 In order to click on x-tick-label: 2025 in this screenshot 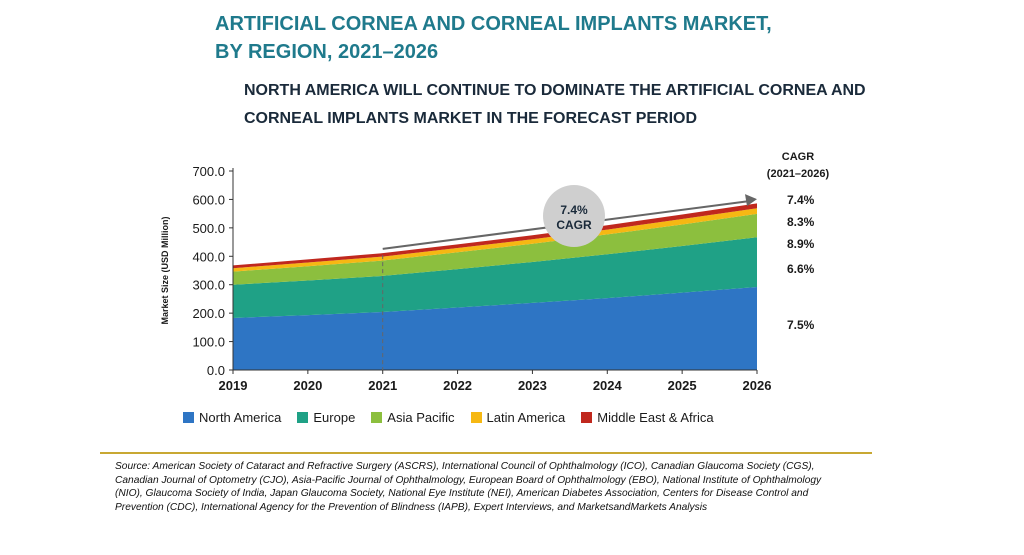, I will do `click(682, 385)`.